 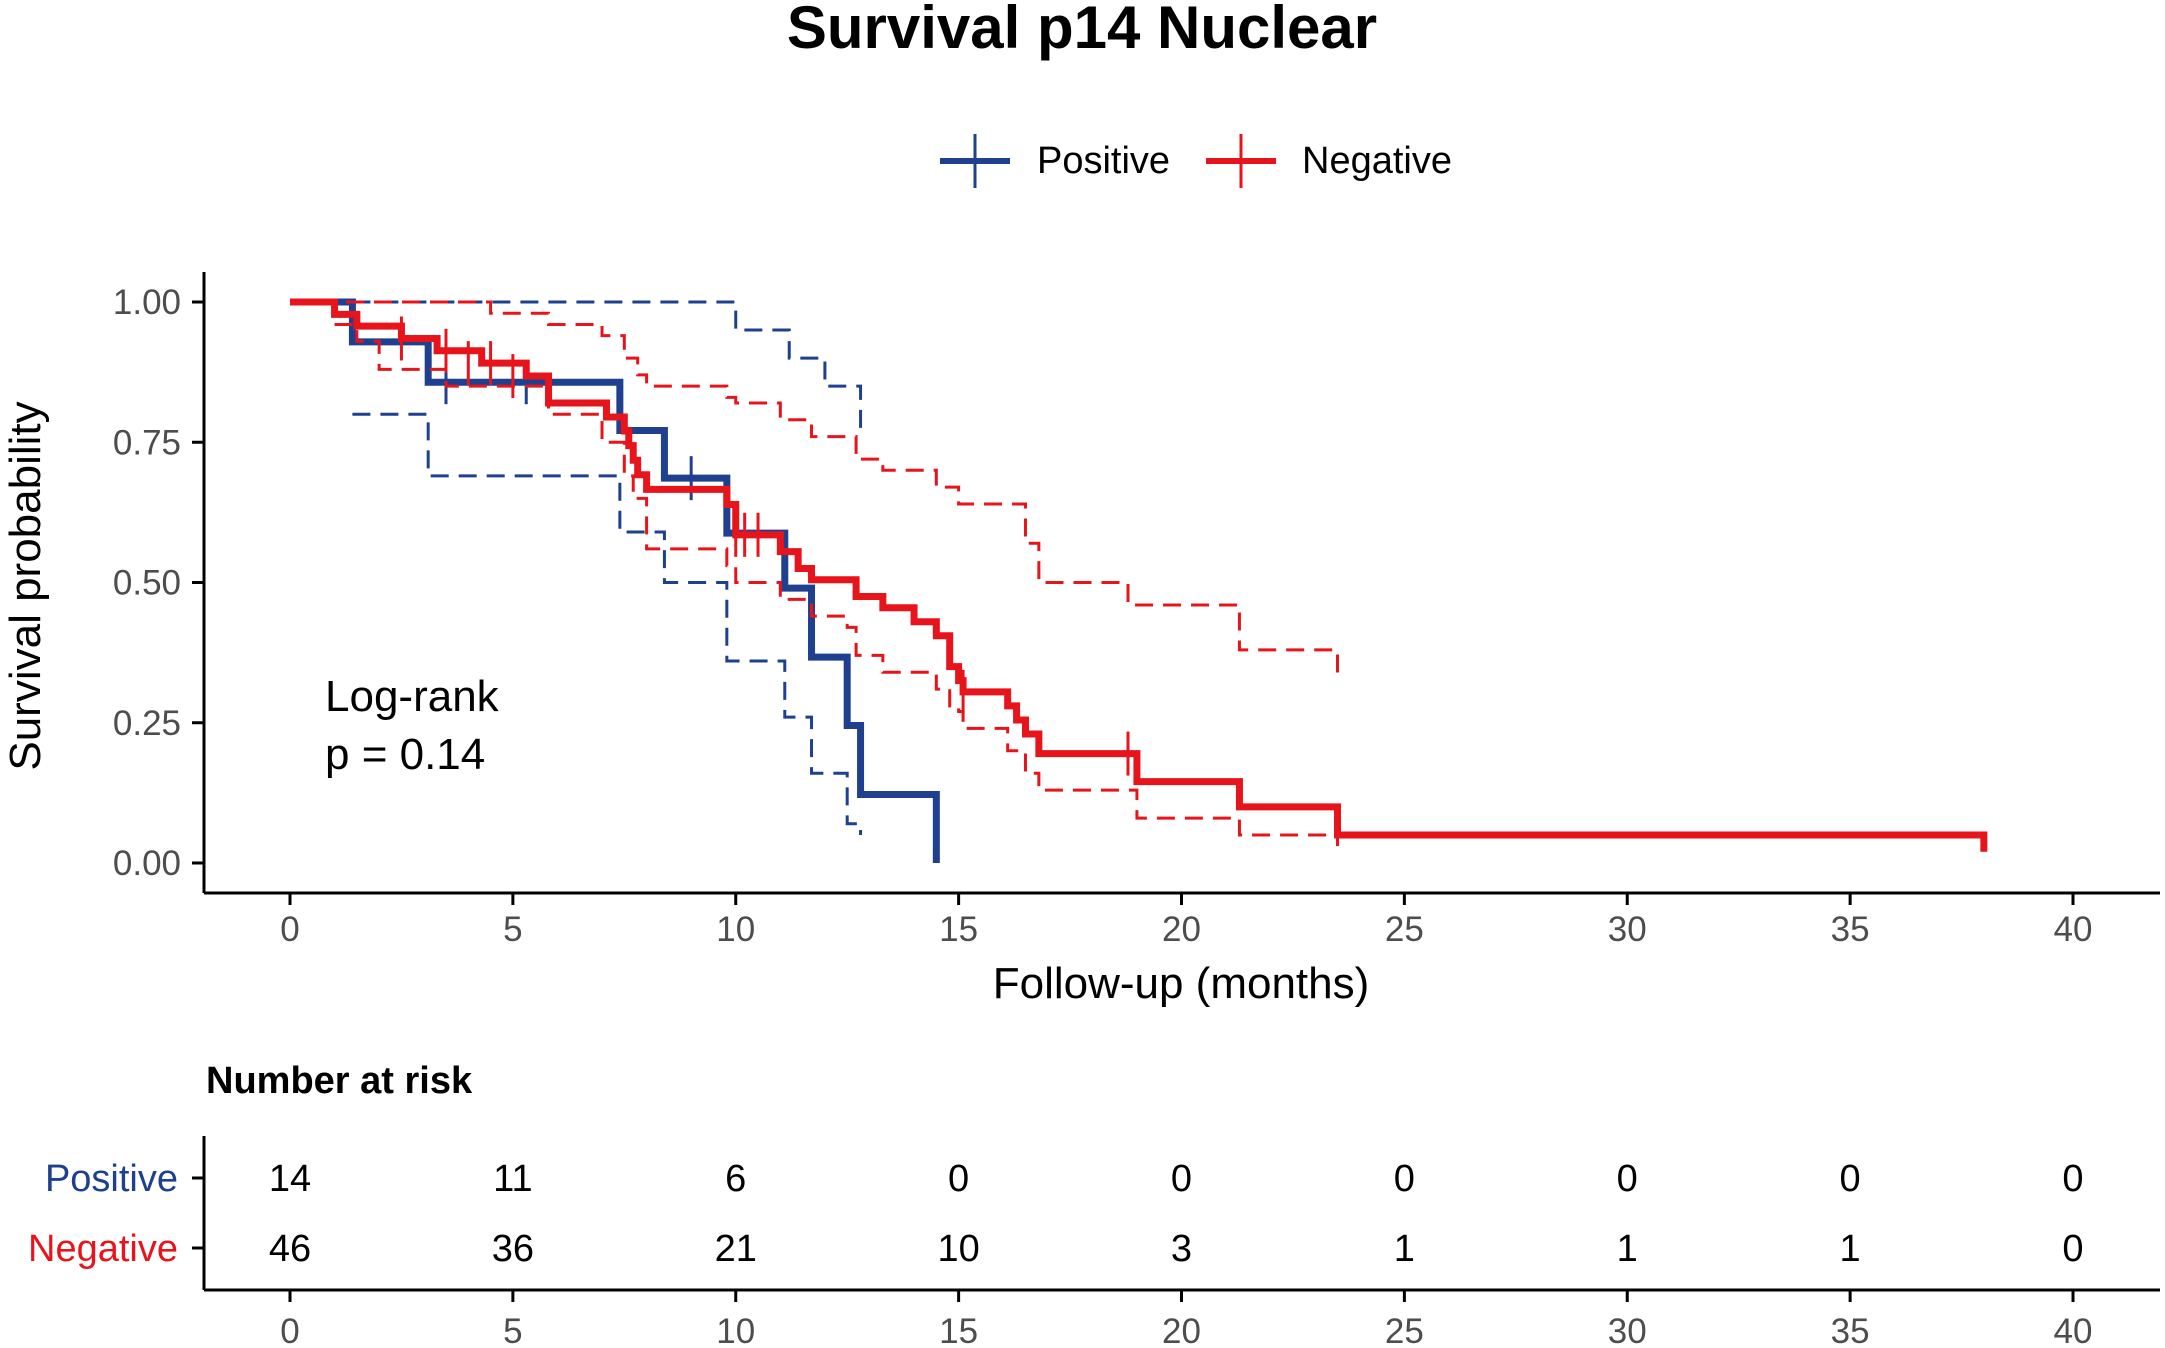 I want to click on risk-count-positive: 14, so click(x=290, y=1179).